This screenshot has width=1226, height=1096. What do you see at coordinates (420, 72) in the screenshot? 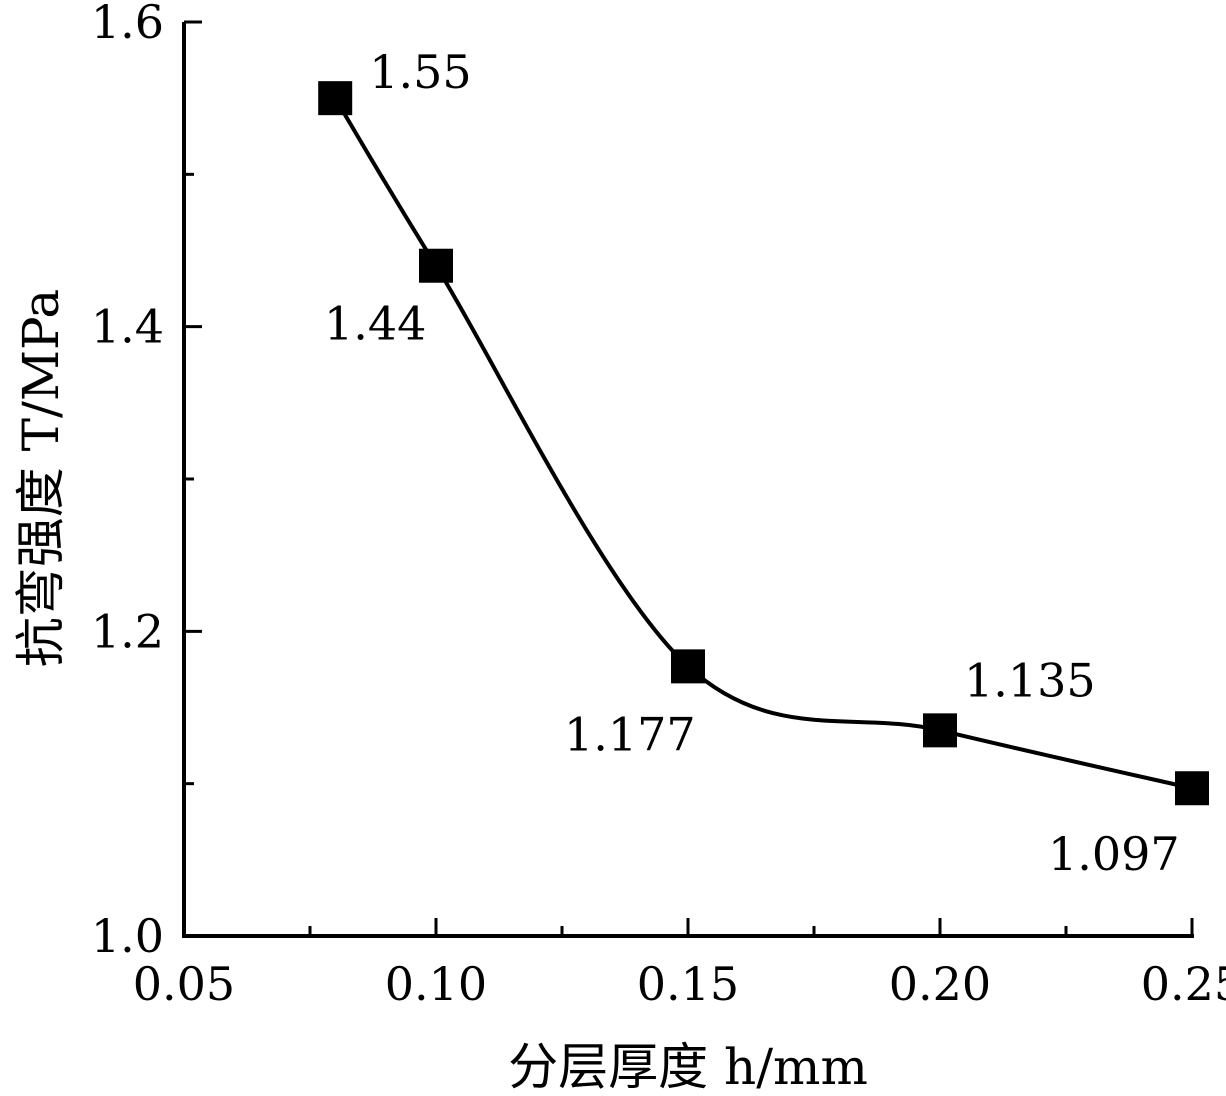
I see `data-label: 1.55` at bounding box center [420, 72].